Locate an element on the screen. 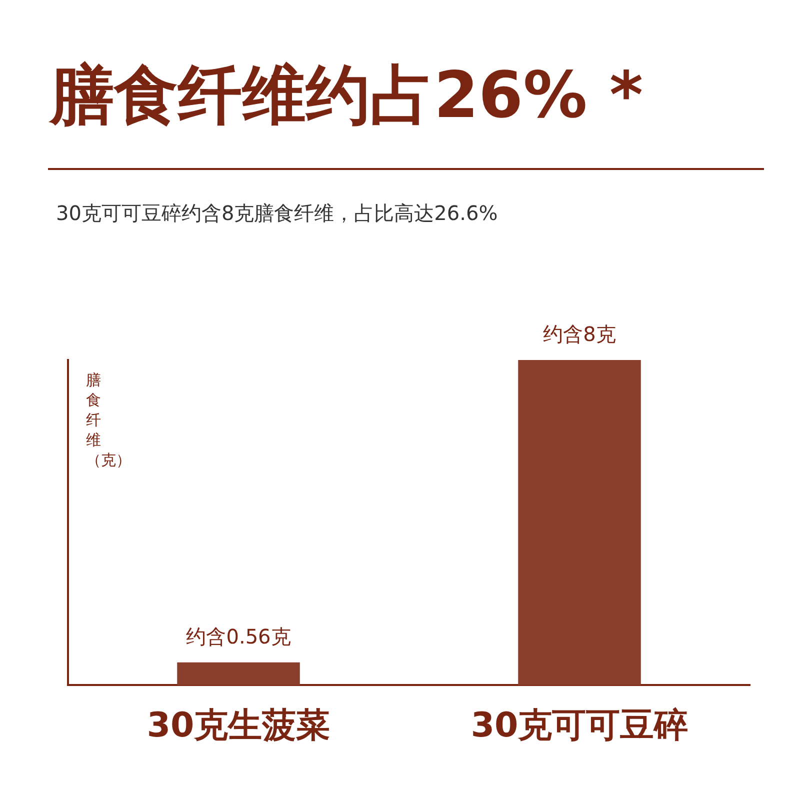  x-tick-label: 30克生菠菜 is located at coordinates (238, 725).